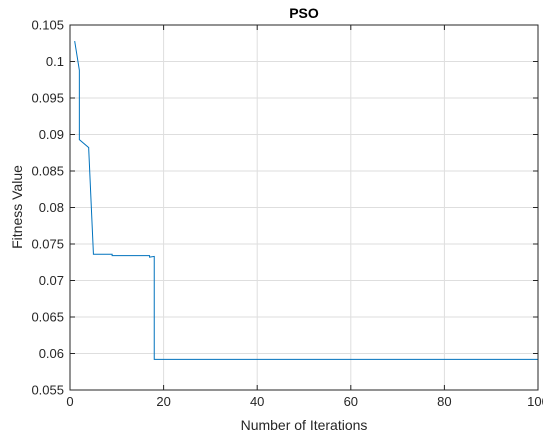 This screenshot has height=436, width=543. What do you see at coordinates (51, 280) in the screenshot?
I see `y-tick-label: 0.07` at bounding box center [51, 280].